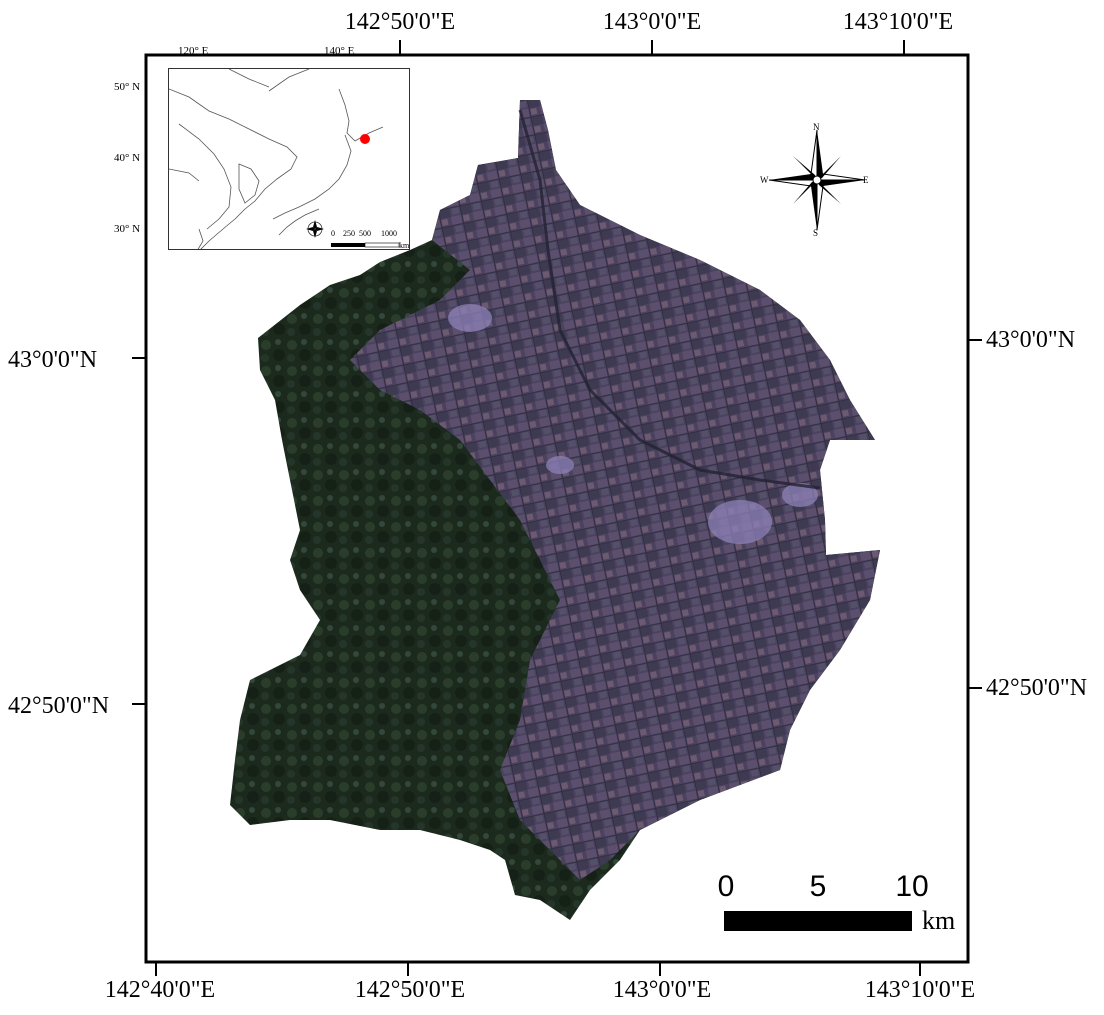 This screenshot has height=1015, width=1104. Describe the element at coordinates (816, 233) in the screenshot. I see `compass-south-label: S` at that location.